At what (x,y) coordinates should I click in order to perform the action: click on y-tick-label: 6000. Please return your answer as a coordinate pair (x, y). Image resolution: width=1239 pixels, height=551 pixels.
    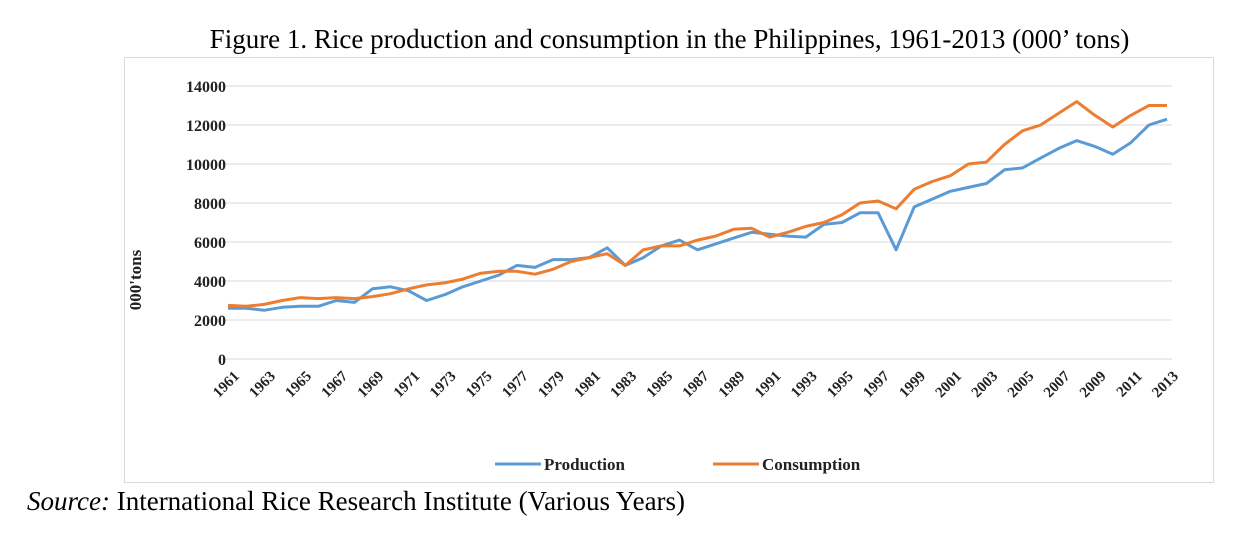
    Looking at the image, I should click on (210, 243).